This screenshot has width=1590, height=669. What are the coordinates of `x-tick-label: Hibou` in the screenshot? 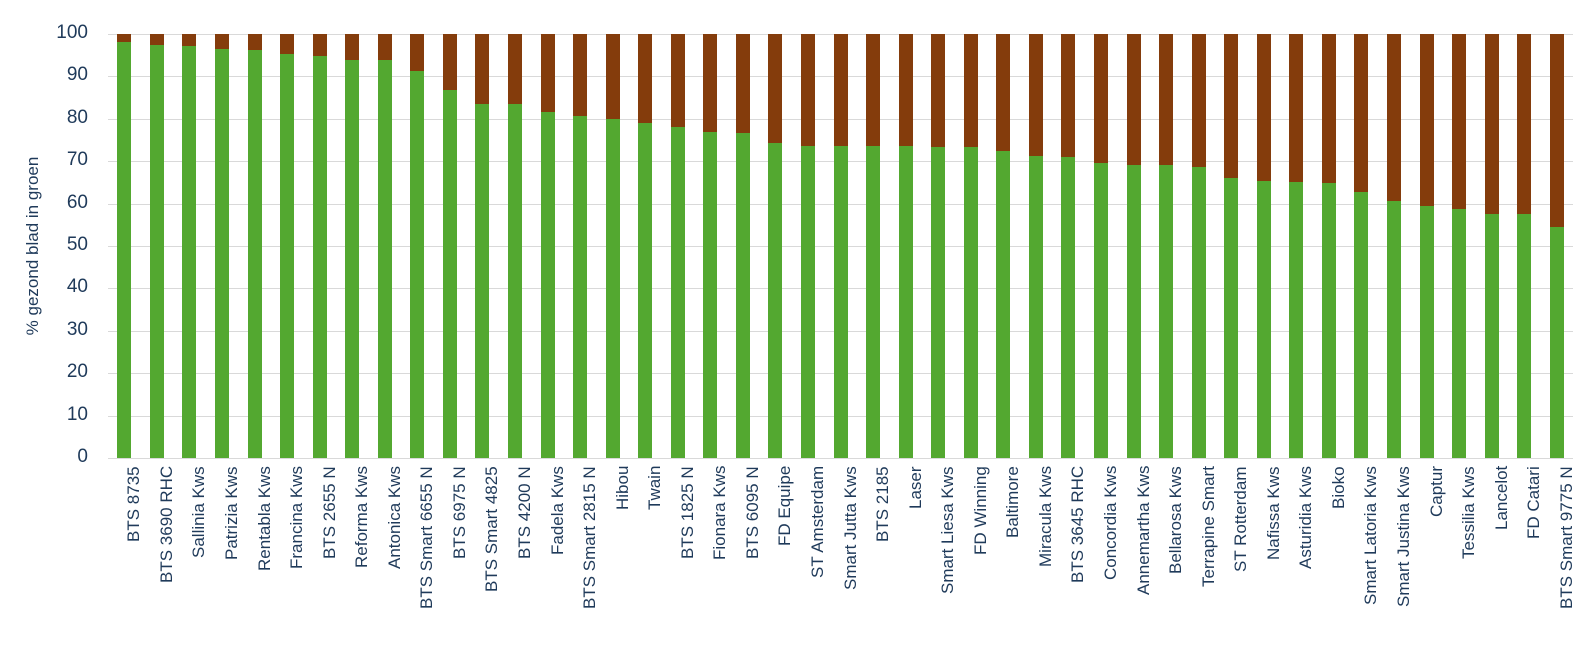 It's located at (622, 487).